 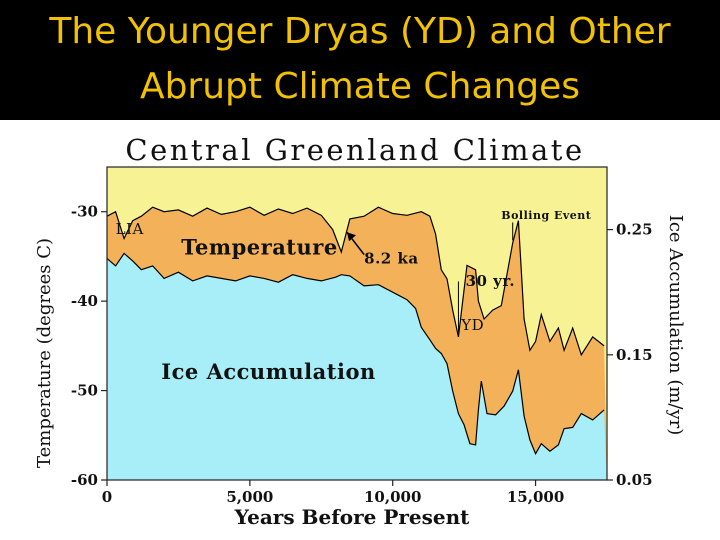 What do you see at coordinates (107, 497) in the screenshot?
I see `x-tick-label: 0` at bounding box center [107, 497].